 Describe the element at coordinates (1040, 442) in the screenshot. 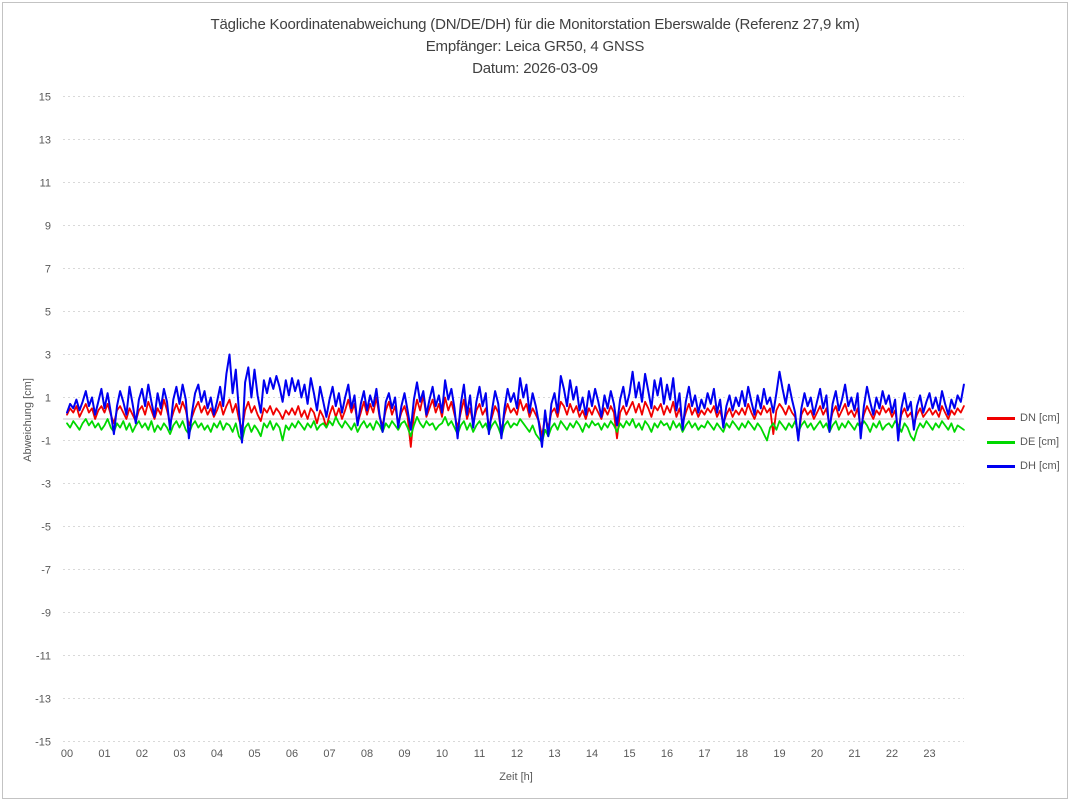

I see `legend-label-de: DE [cm]` at that location.